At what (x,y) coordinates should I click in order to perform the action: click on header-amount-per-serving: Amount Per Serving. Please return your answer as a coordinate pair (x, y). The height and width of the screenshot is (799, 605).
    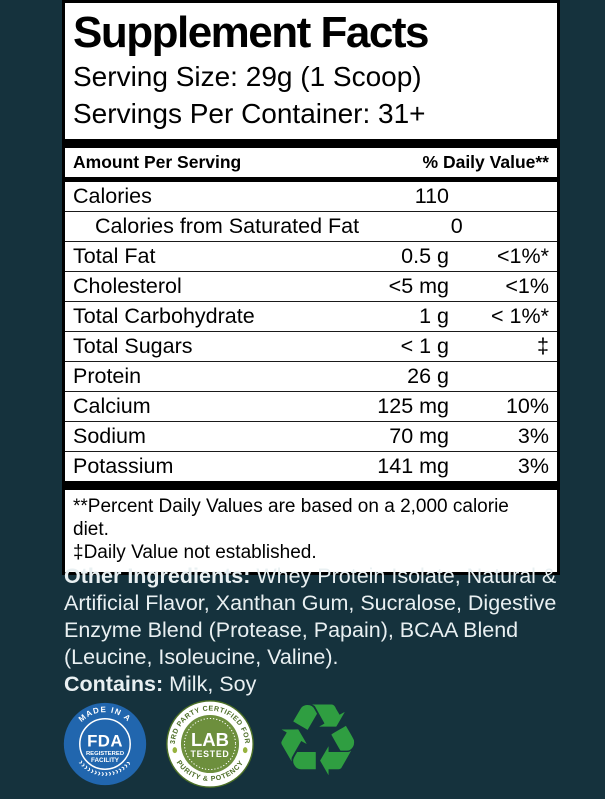
    Looking at the image, I should click on (157, 161).